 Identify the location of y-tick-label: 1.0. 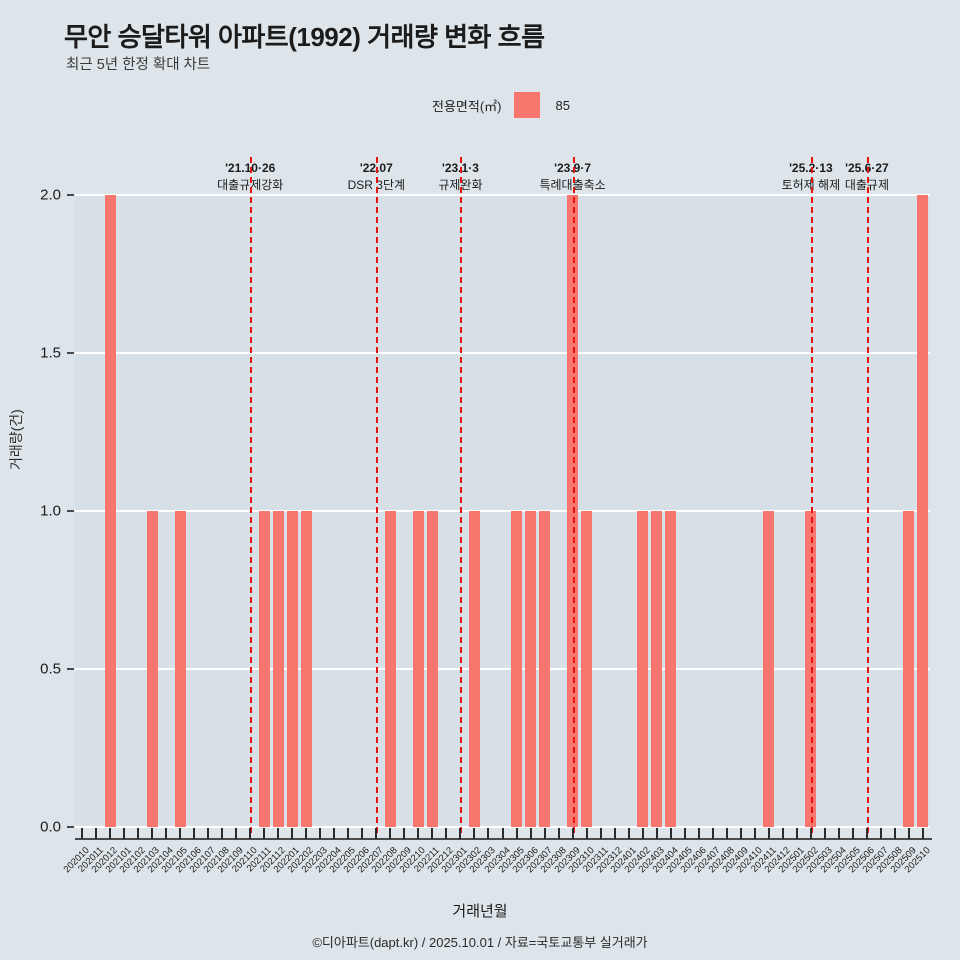
(50, 511).